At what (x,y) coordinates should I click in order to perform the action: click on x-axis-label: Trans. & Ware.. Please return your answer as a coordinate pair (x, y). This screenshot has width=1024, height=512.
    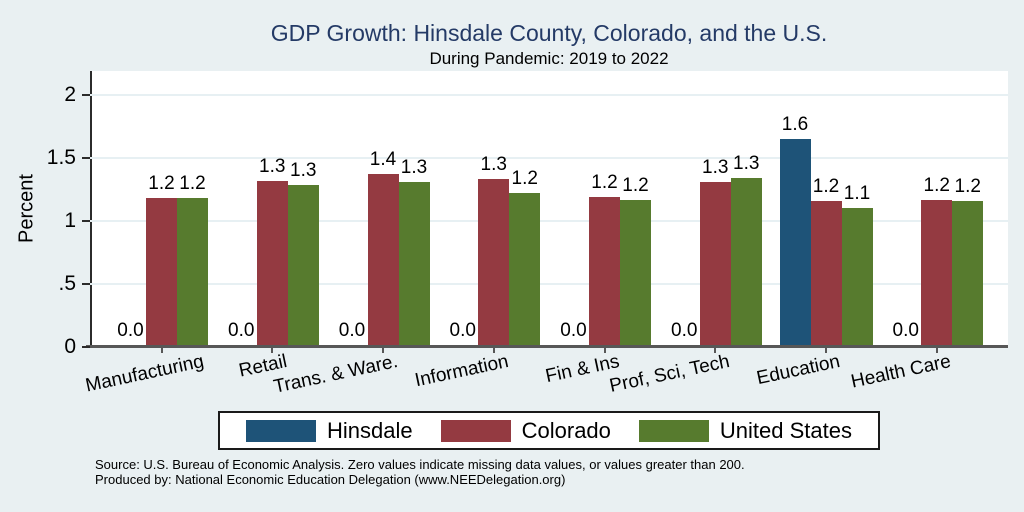
    Looking at the image, I should click on (335, 374).